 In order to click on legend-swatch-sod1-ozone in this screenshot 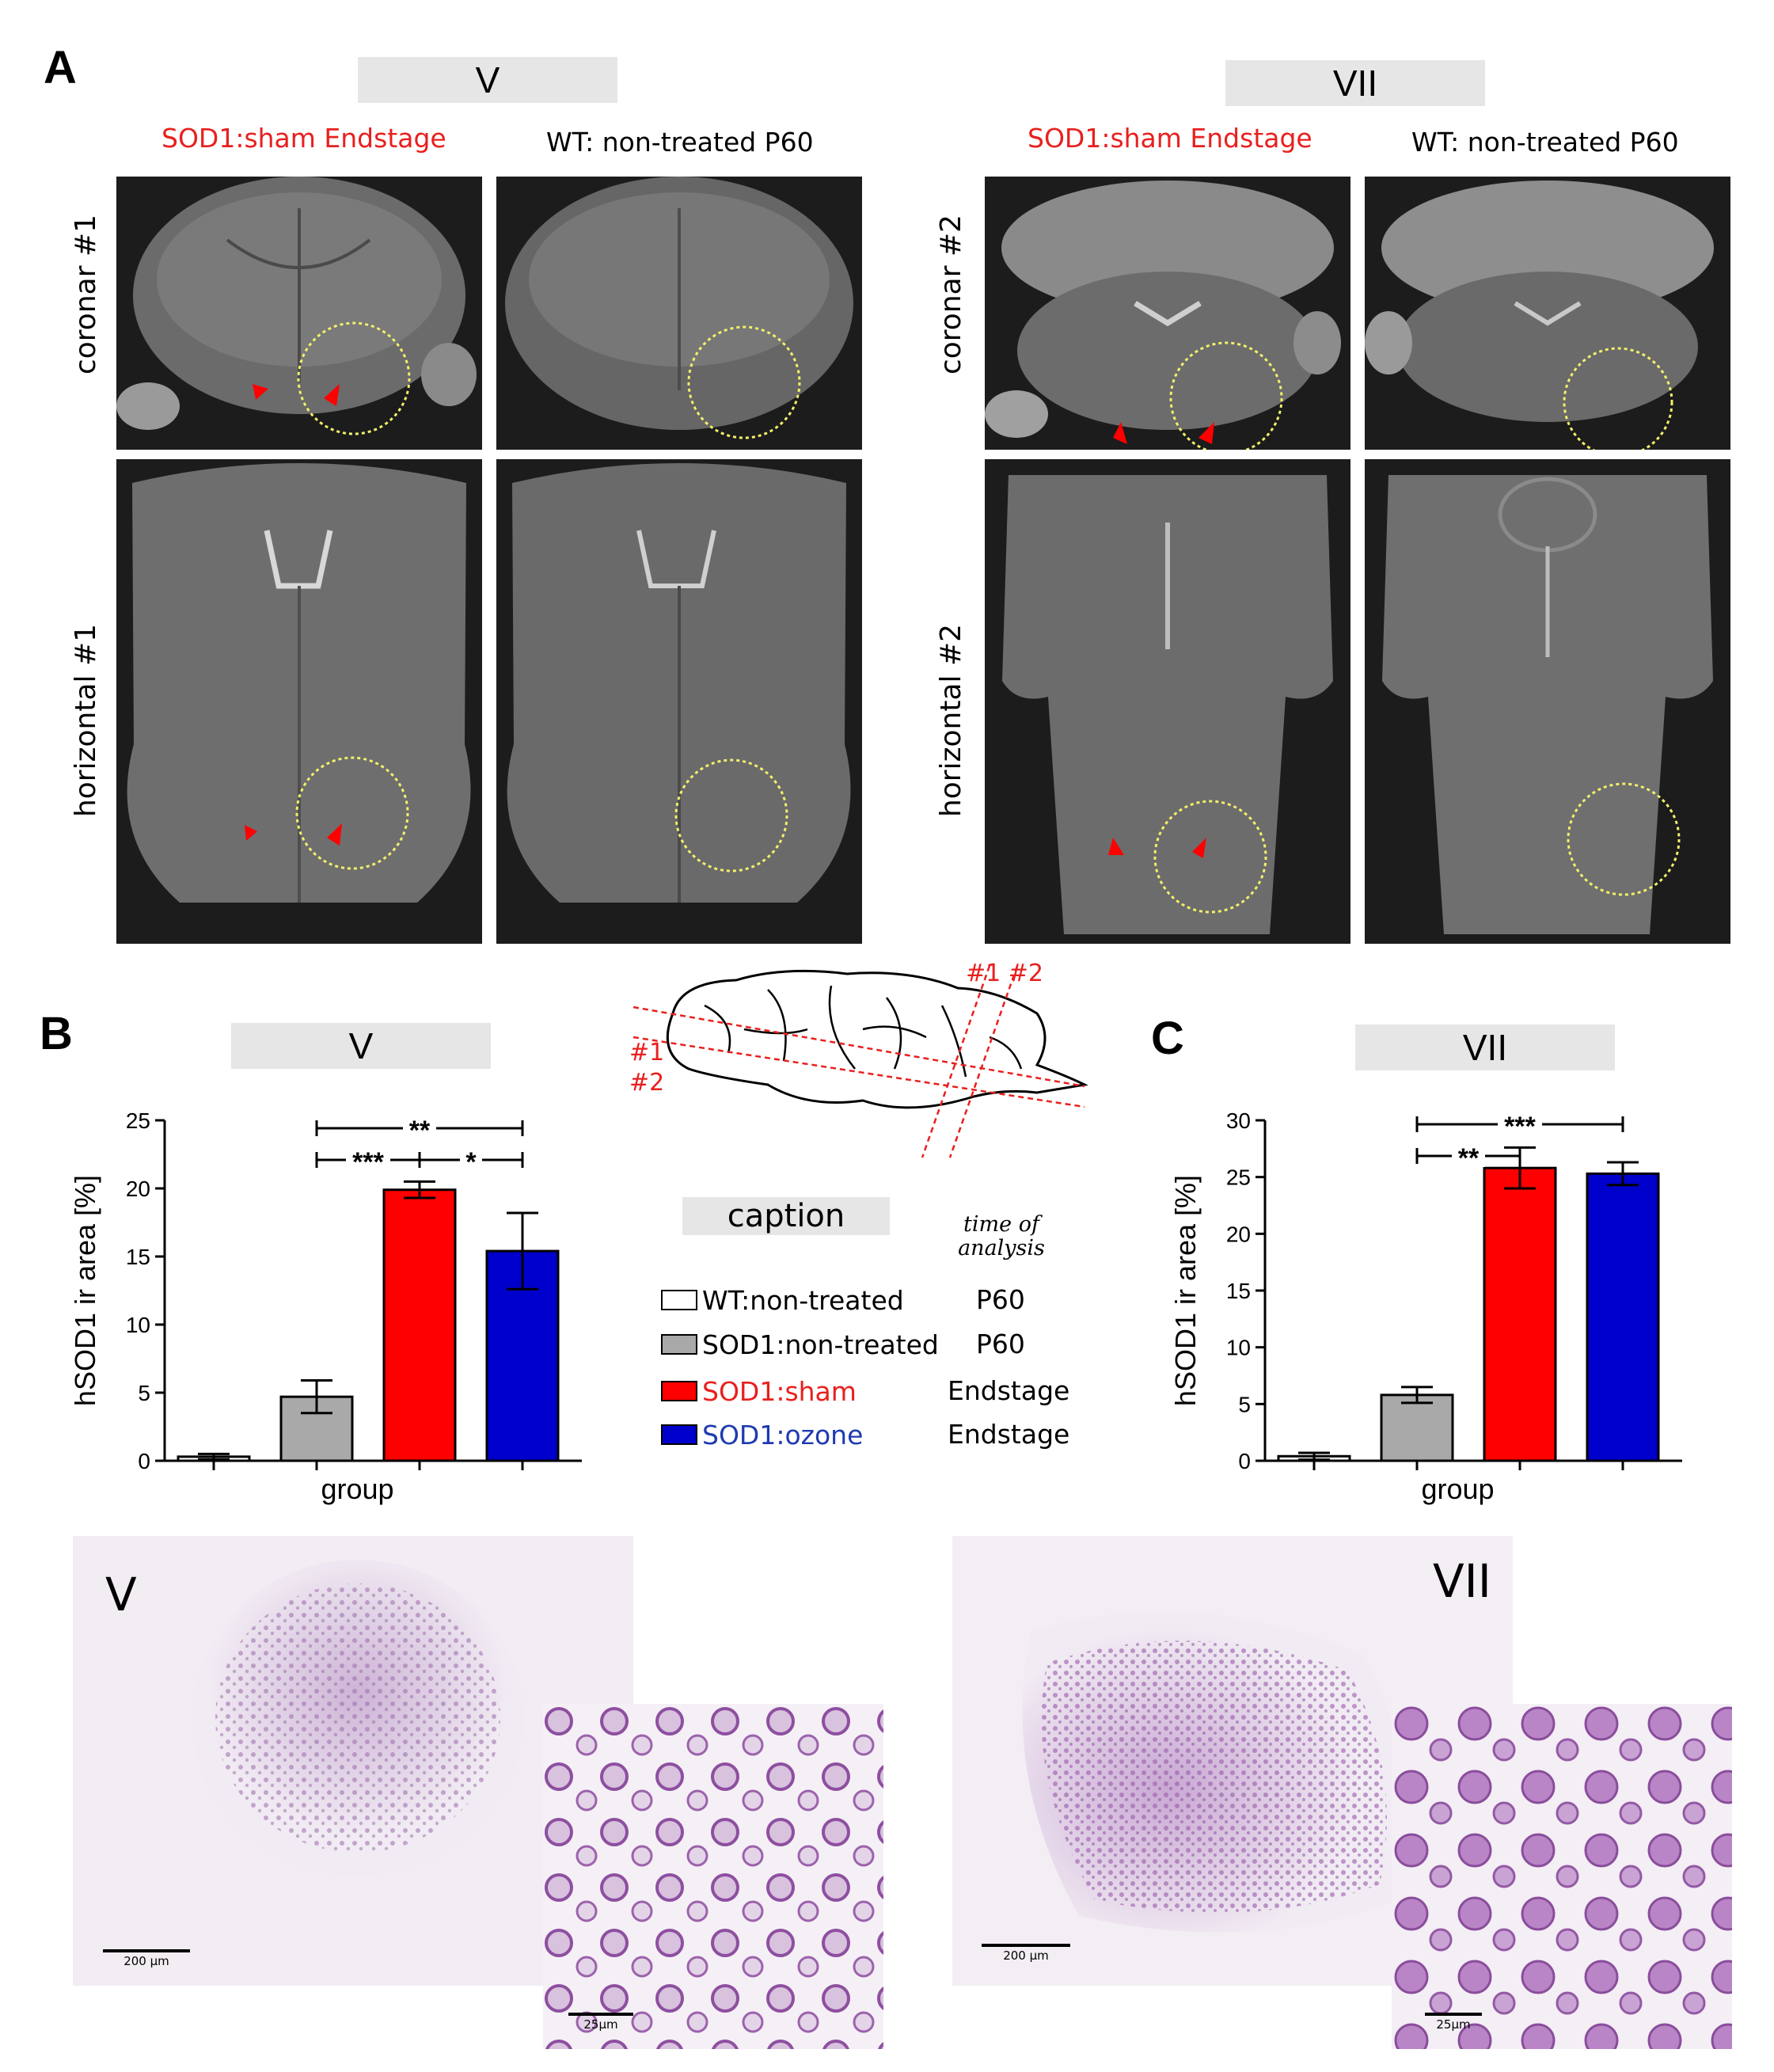, I will do `click(679, 1434)`.